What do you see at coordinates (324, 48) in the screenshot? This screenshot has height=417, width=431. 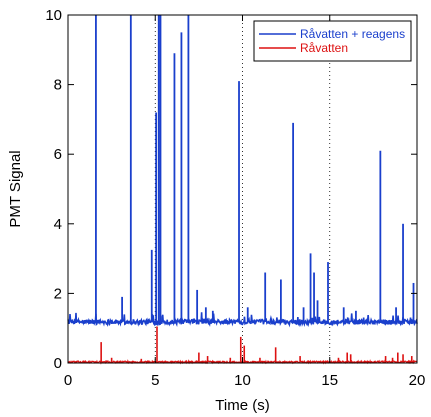 I see `legend-label-series-2: Råvatten` at bounding box center [324, 48].